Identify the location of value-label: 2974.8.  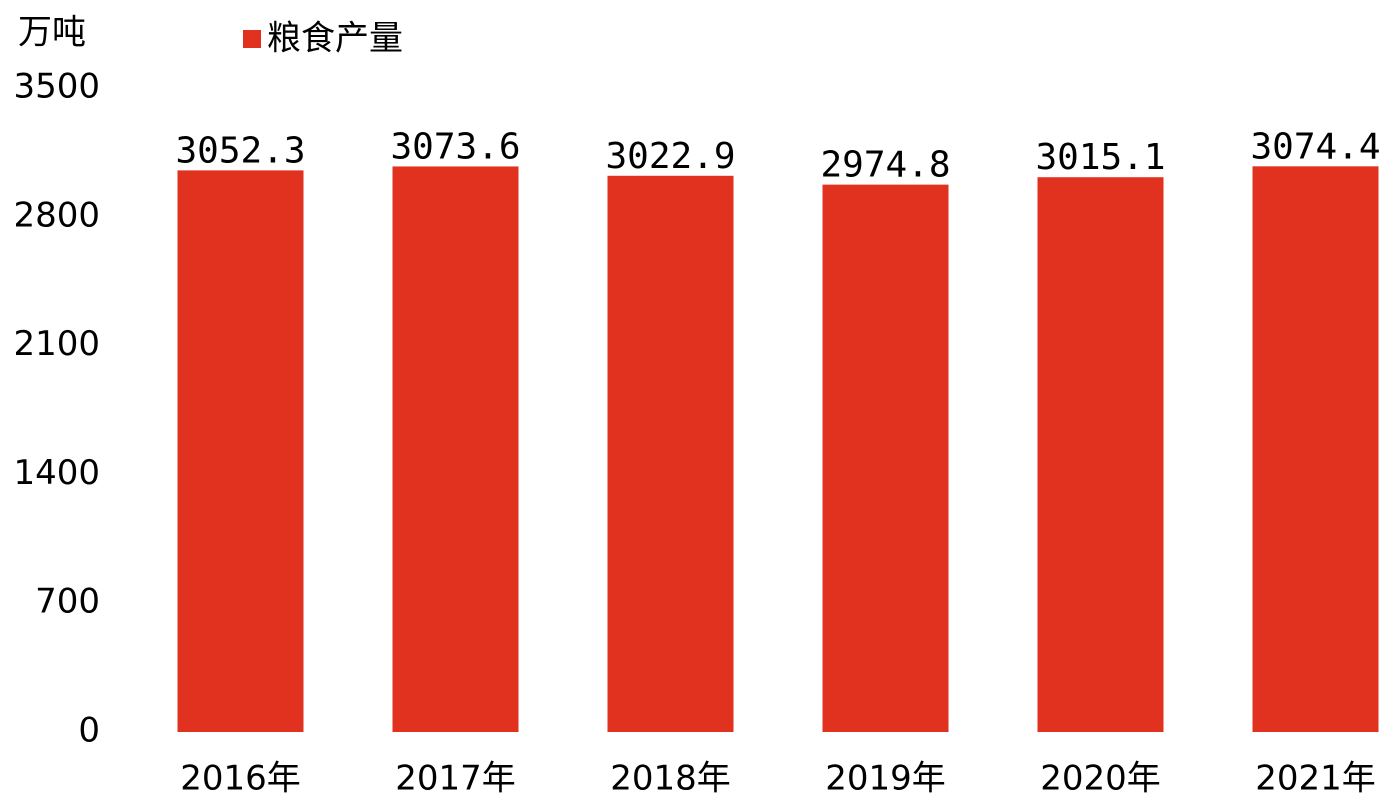
(885, 165).